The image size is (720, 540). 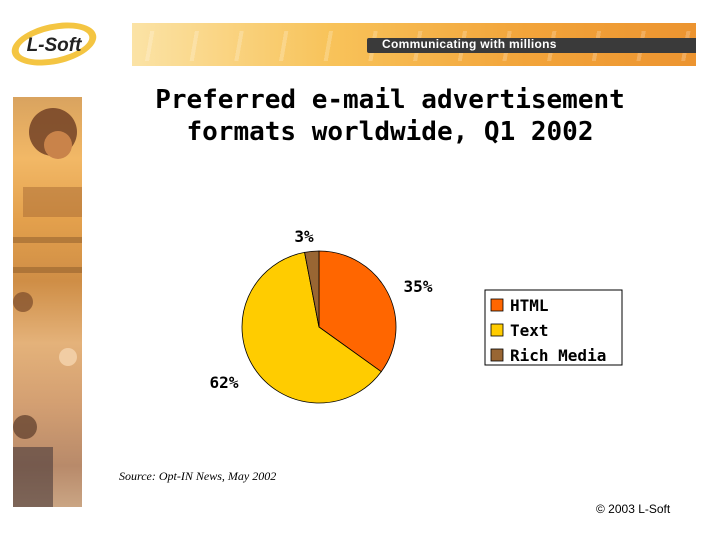 What do you see at coordinates (497, 305) in the screenshot?
I see `legend-swatch-html` at bounding box center [497, 305].